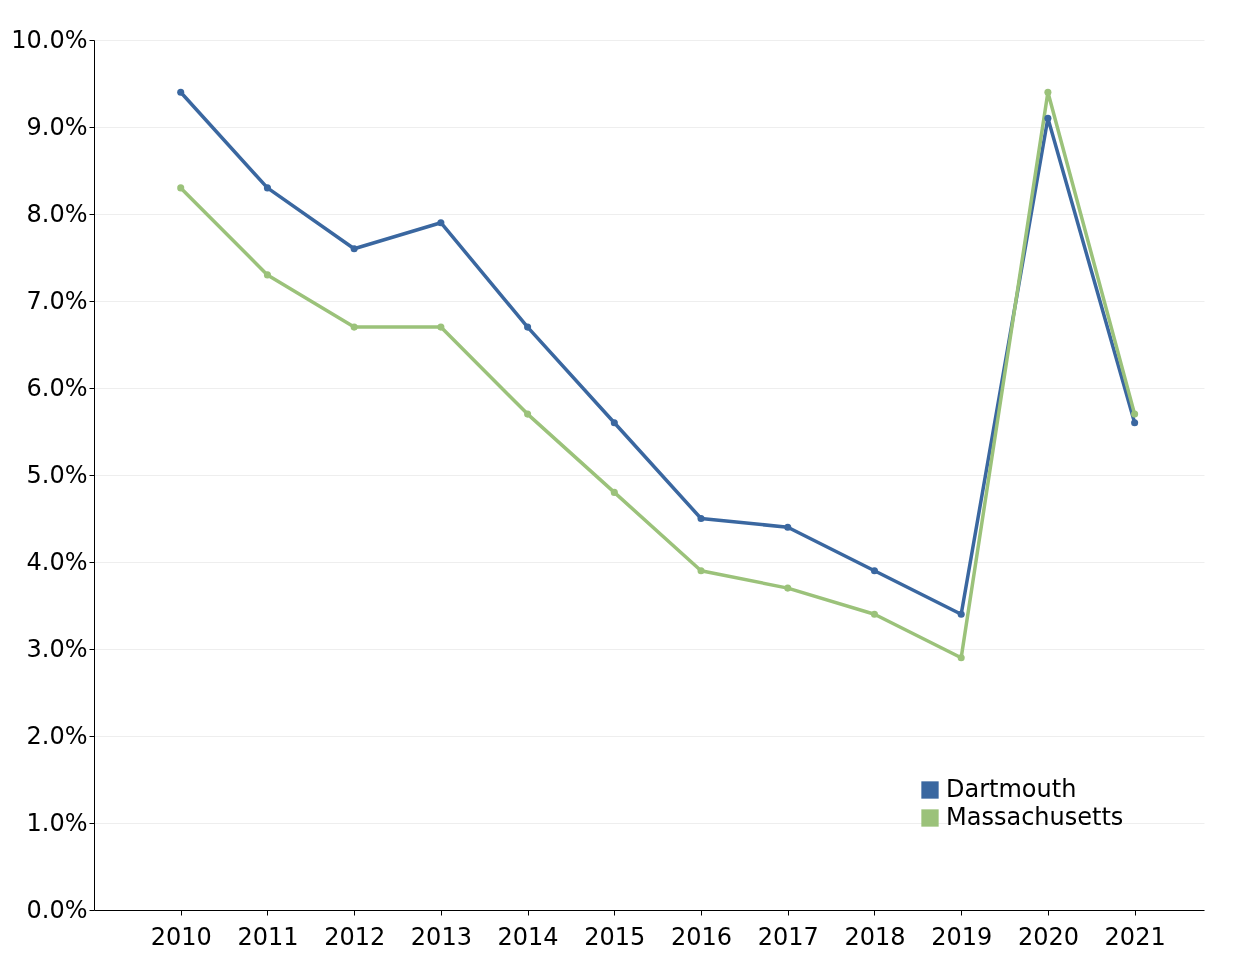  I want to click on y-tick-label: 6.0%, so click(57, 387).